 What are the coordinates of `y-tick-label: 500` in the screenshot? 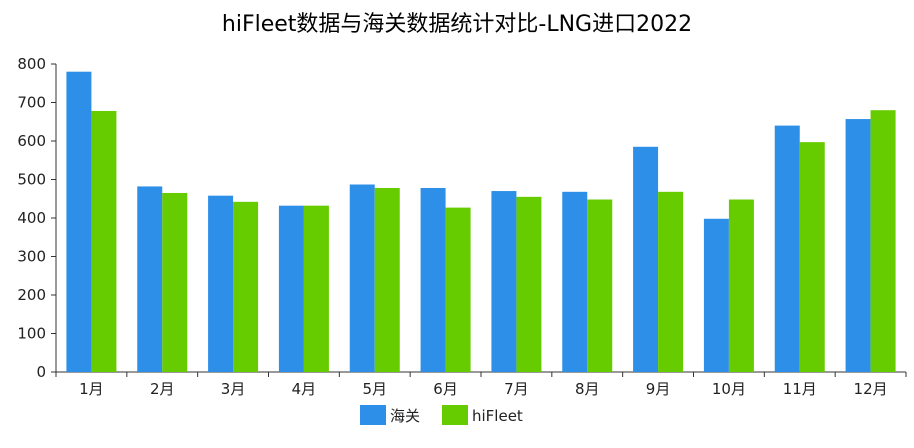 It's located at (31, 180).